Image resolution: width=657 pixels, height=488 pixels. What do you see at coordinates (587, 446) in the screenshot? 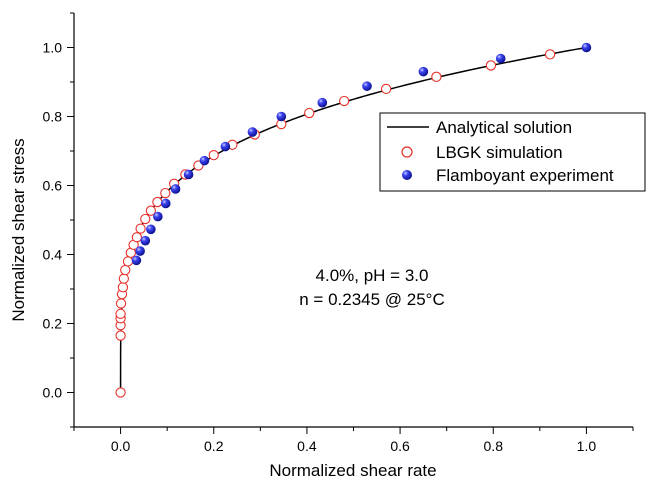
I see `x-tick-label: 1.0` at bounding box center [587, 446].